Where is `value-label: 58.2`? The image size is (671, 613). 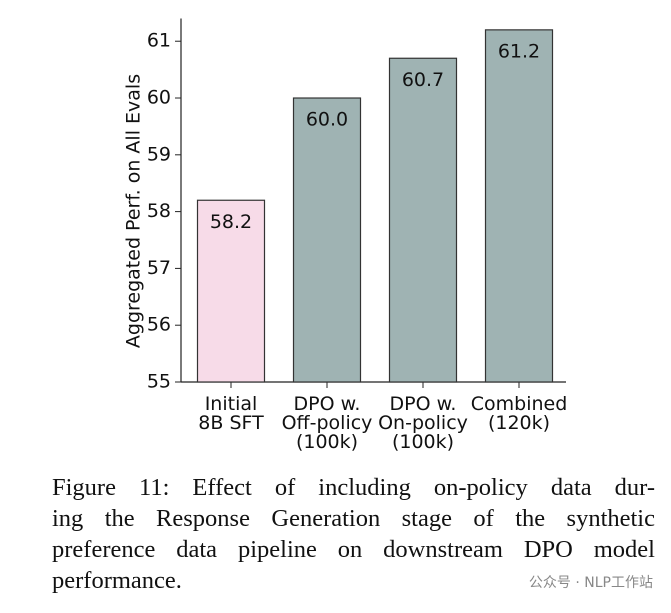
value-label: 58.2 is located at coordinates (231, 222).